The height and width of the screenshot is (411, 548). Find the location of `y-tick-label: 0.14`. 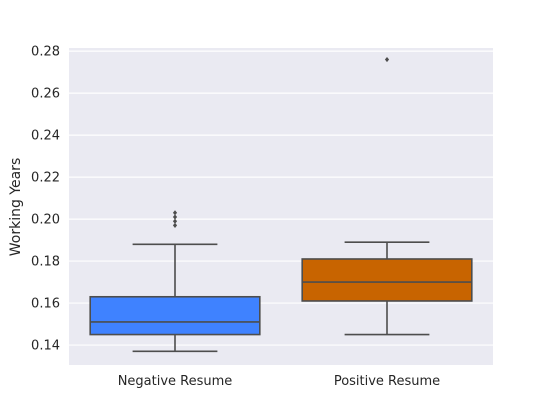

y-tick-label: 0.14 is located at coordinates (45, 346).